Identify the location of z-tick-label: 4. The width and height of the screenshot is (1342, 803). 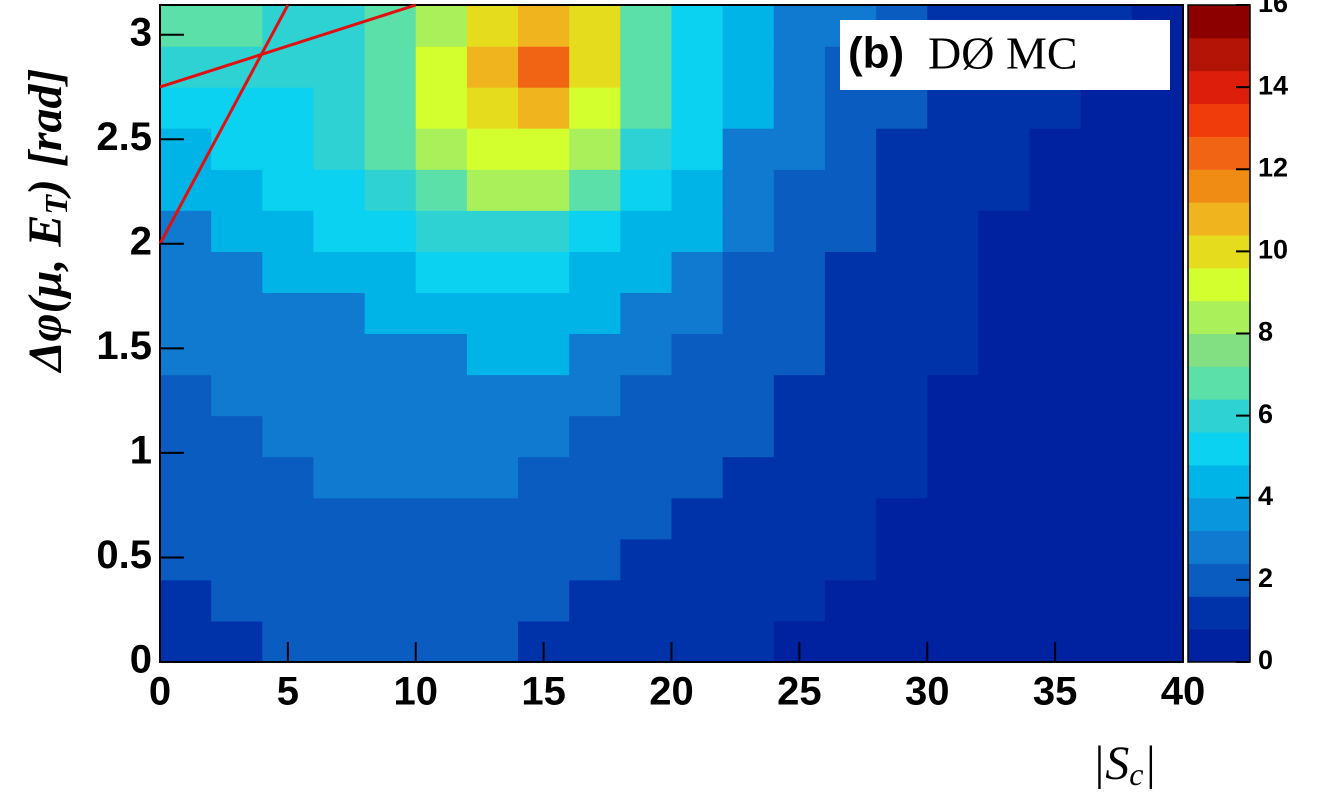
(1265, 496).